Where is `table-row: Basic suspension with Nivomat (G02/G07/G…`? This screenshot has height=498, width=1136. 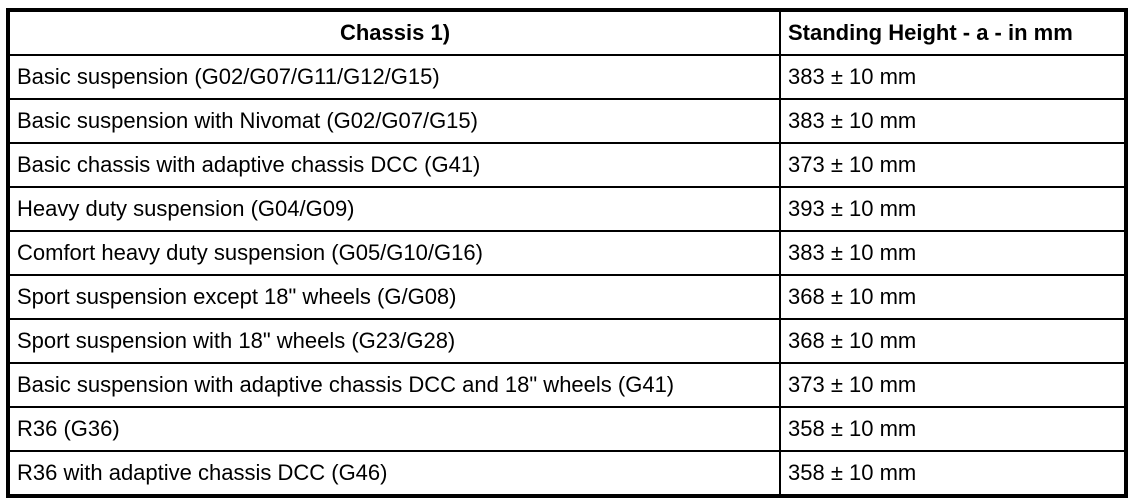 table-row: Basic suspension with Nivomat (G02/G07/G… is located at coordinates (567, 121).